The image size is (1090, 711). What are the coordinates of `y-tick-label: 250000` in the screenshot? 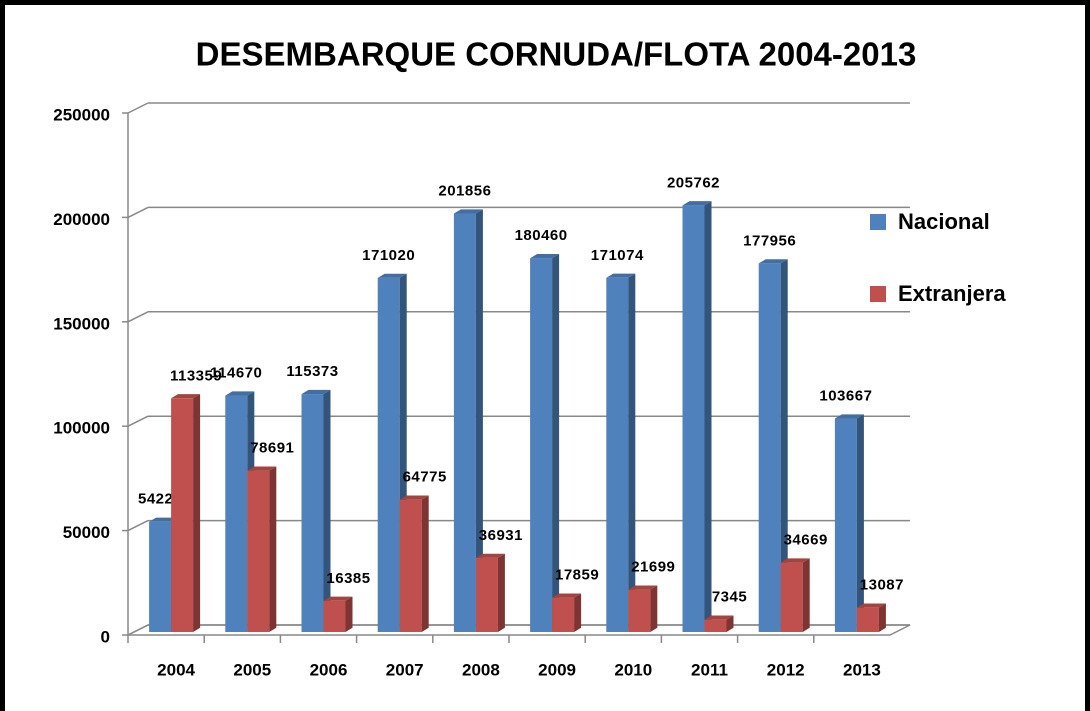 It's located at (81, 114).